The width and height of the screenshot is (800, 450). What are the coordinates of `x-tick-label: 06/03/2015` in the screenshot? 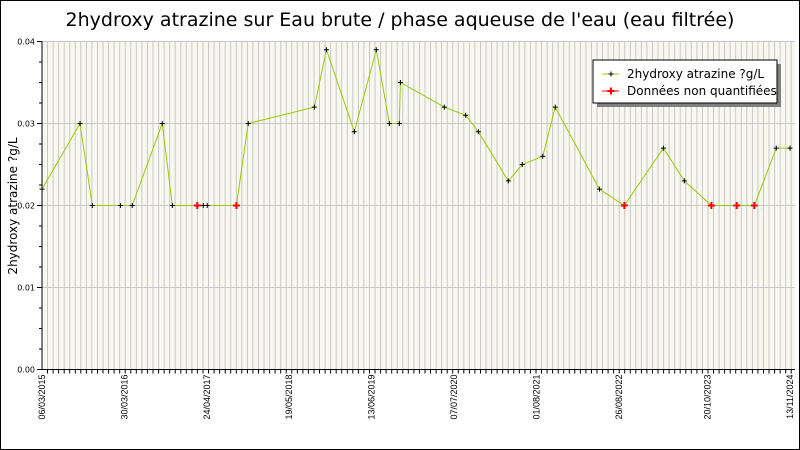 It's located at (42, 397).